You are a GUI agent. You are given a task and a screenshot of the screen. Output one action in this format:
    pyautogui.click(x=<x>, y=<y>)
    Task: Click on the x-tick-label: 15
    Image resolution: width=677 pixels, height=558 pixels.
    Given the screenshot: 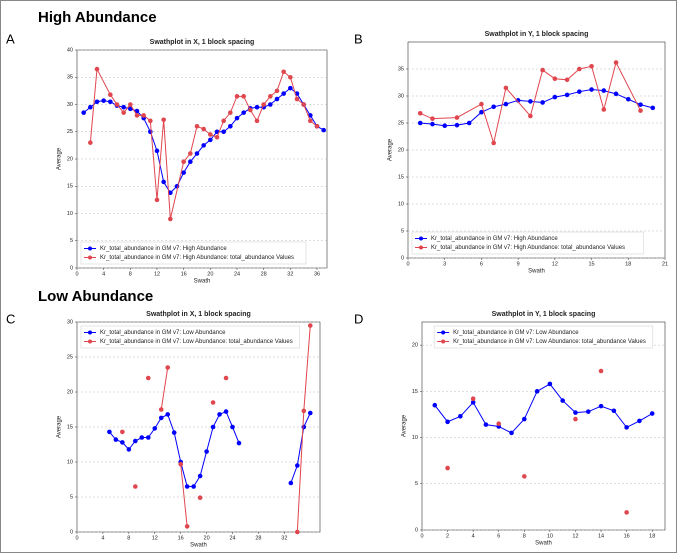 What is the action you would take?
    pyautogui.click(x=592, y=264)
    